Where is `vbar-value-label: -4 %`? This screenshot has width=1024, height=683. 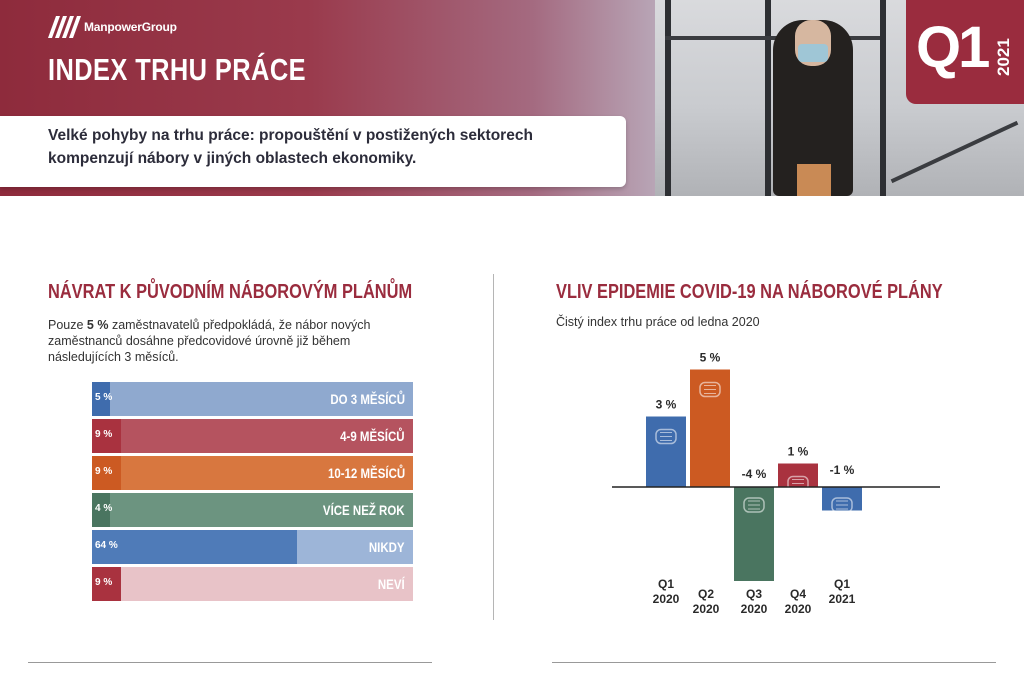 vbar-value-label: -4 % is located at coordinates (754, 474).